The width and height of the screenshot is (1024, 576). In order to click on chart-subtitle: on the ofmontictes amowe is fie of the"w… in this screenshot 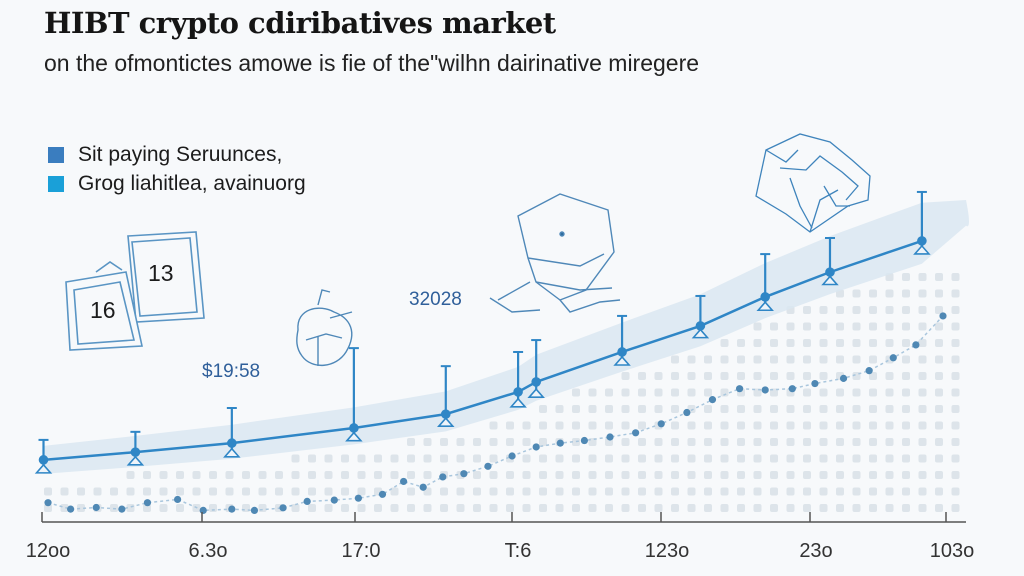, I will do `click(372, 63)`.